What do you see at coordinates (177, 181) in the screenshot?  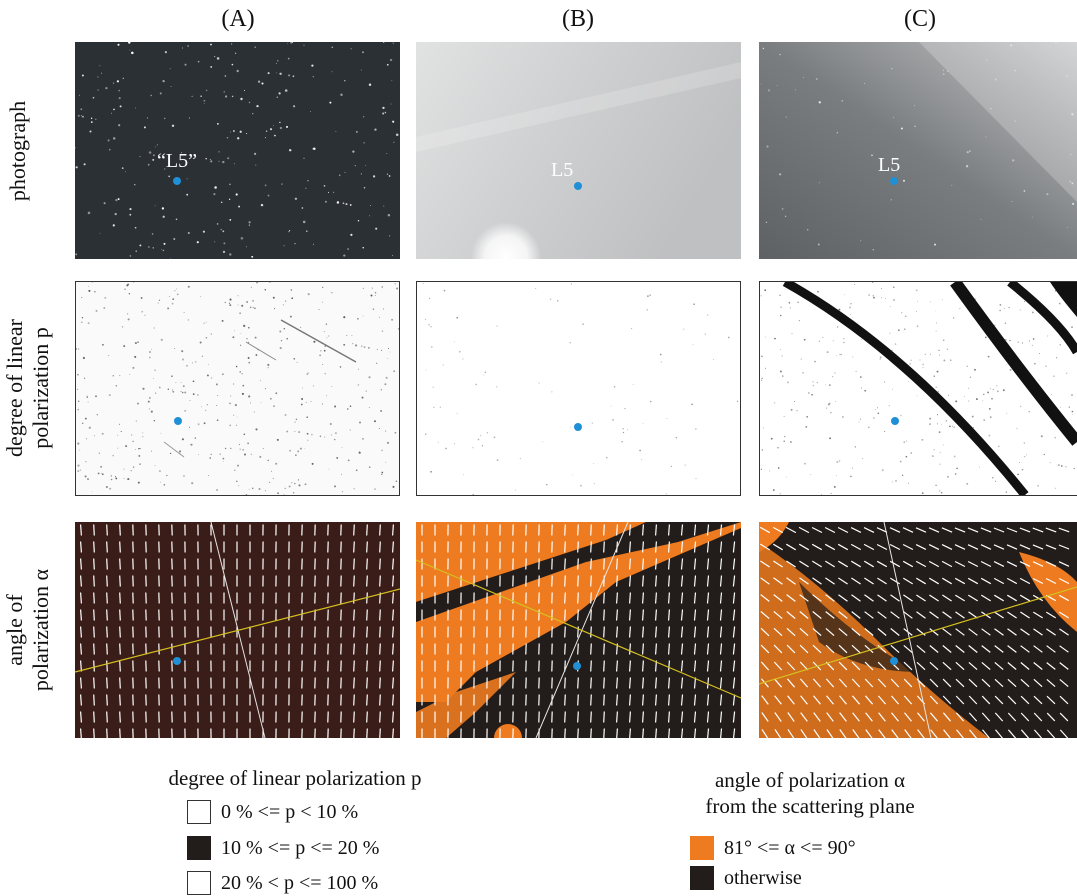 I see `l5-marker` at bounding box center [177, 181].